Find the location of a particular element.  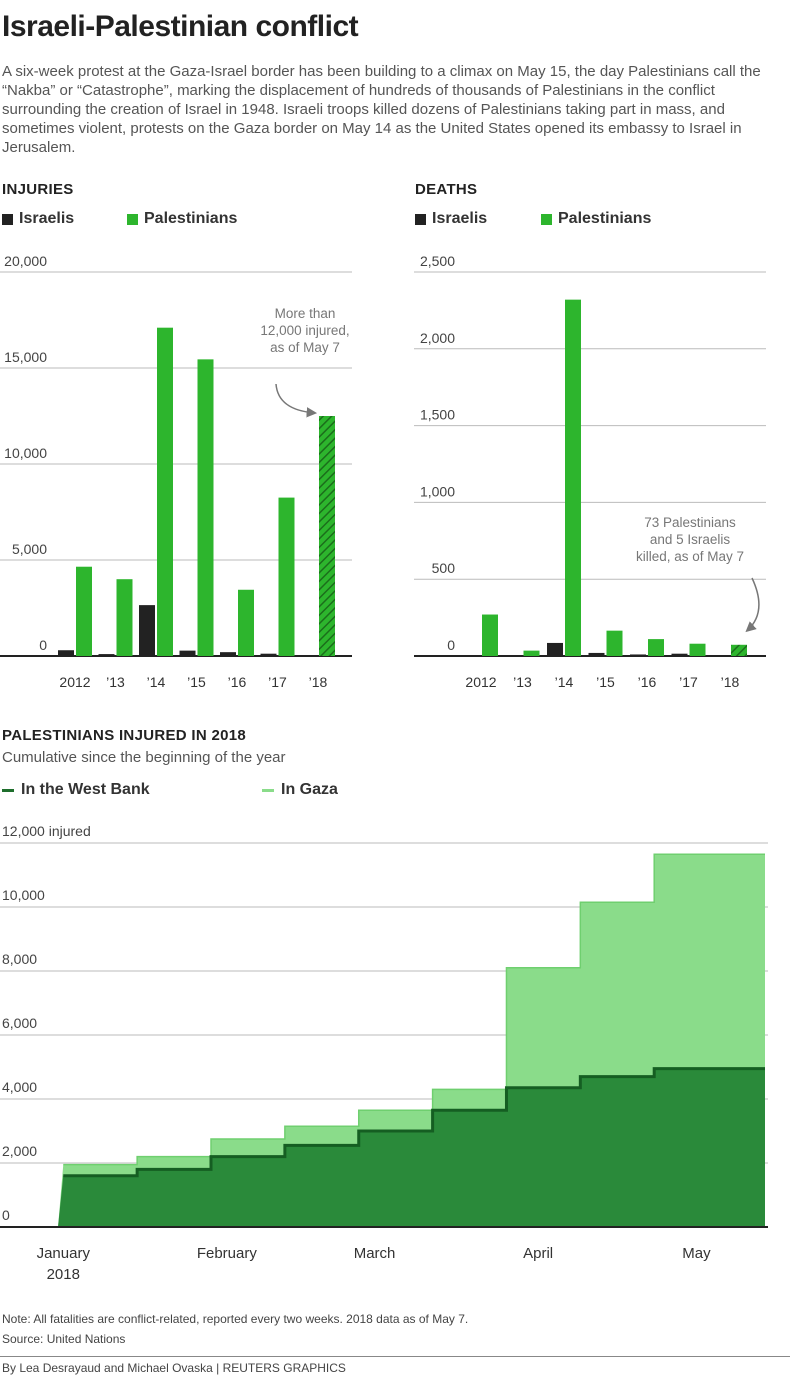

cumulative-title: PALESTINIANS INJURED IN 2018 is located at coordinates (124, 735).